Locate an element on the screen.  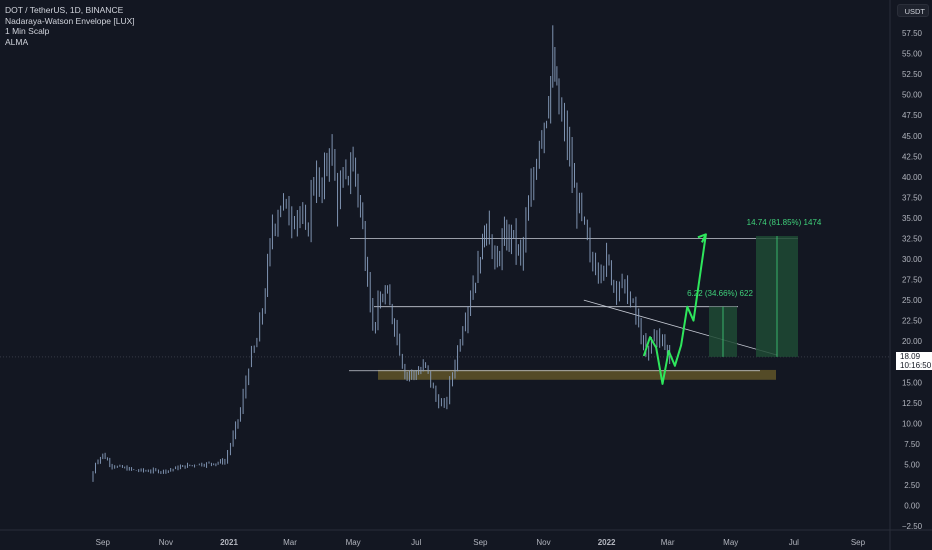
drawings: 6.22 (34.66%) 622 14.74 (81.85%) 1474 is located at coordinates (585, 299).